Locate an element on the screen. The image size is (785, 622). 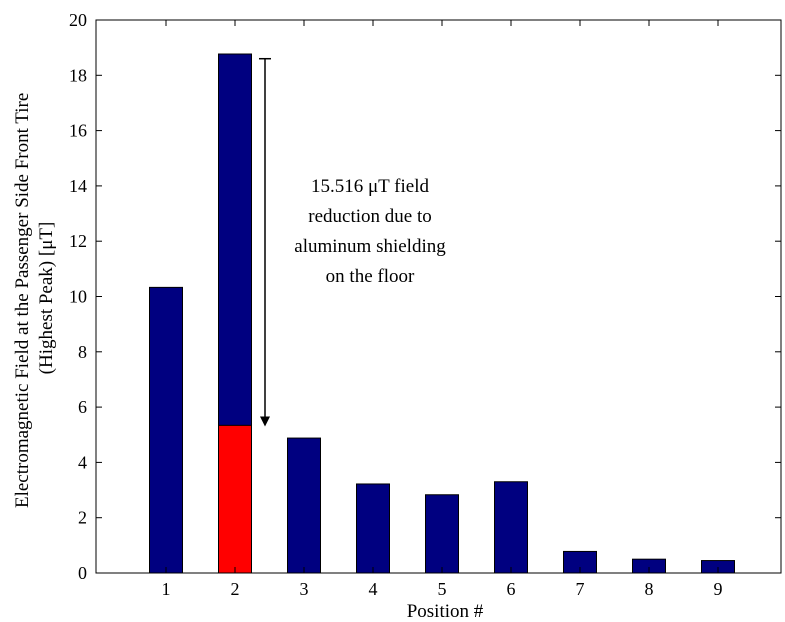
y-tick-label-2: 2 is located at coordinates (82, 518).